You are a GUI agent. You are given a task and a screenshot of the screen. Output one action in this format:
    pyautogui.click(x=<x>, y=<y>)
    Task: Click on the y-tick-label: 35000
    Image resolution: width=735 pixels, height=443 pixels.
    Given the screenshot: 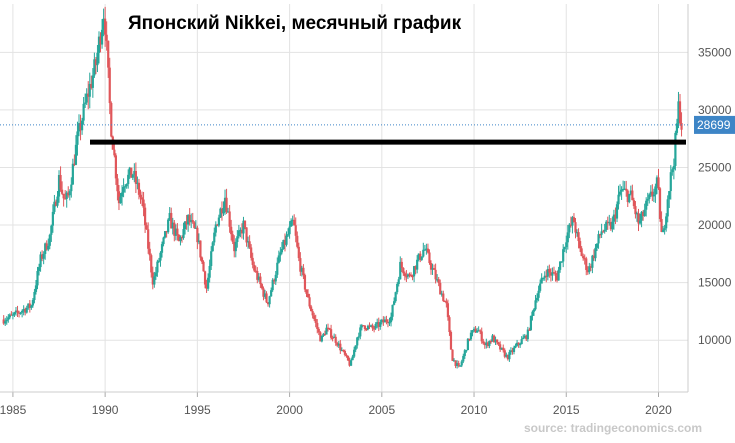 What is the action you would take?
    pyautogui.click(x=715, y=52)
    